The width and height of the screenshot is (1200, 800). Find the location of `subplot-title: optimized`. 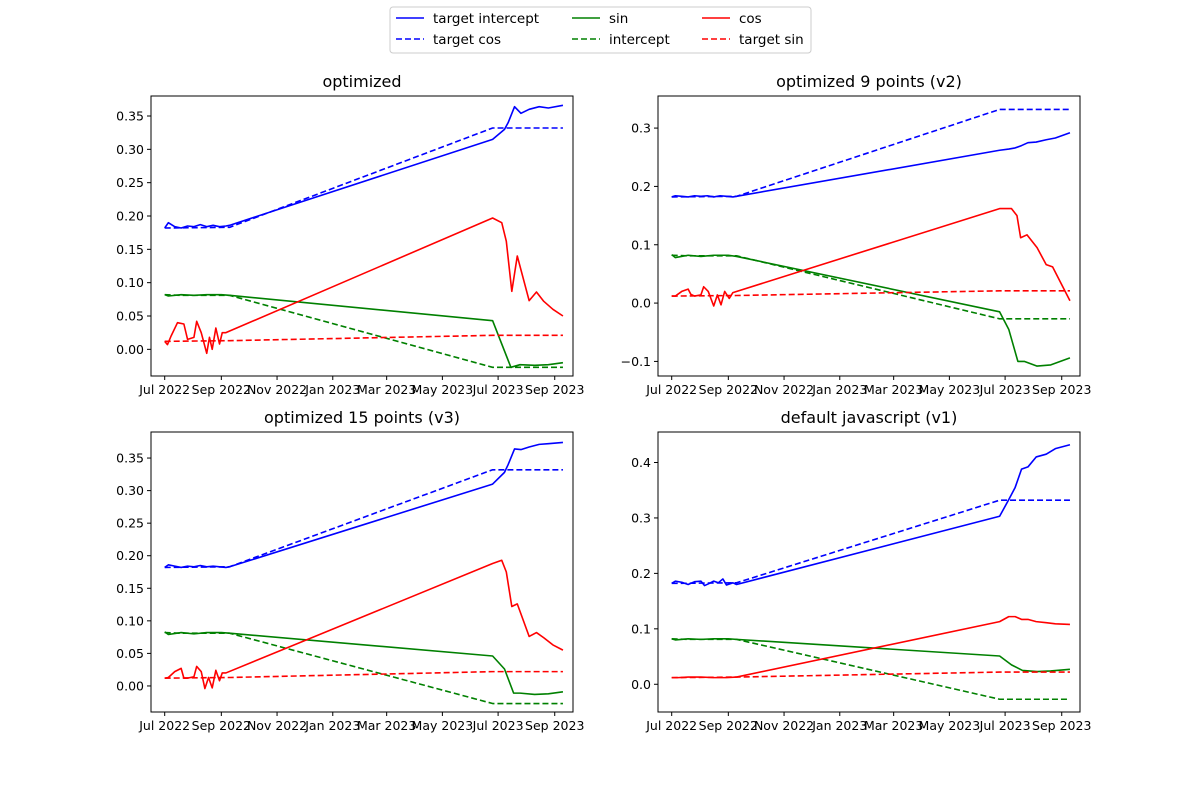

subplot-title: optimized is located at coordinates (361, 81).